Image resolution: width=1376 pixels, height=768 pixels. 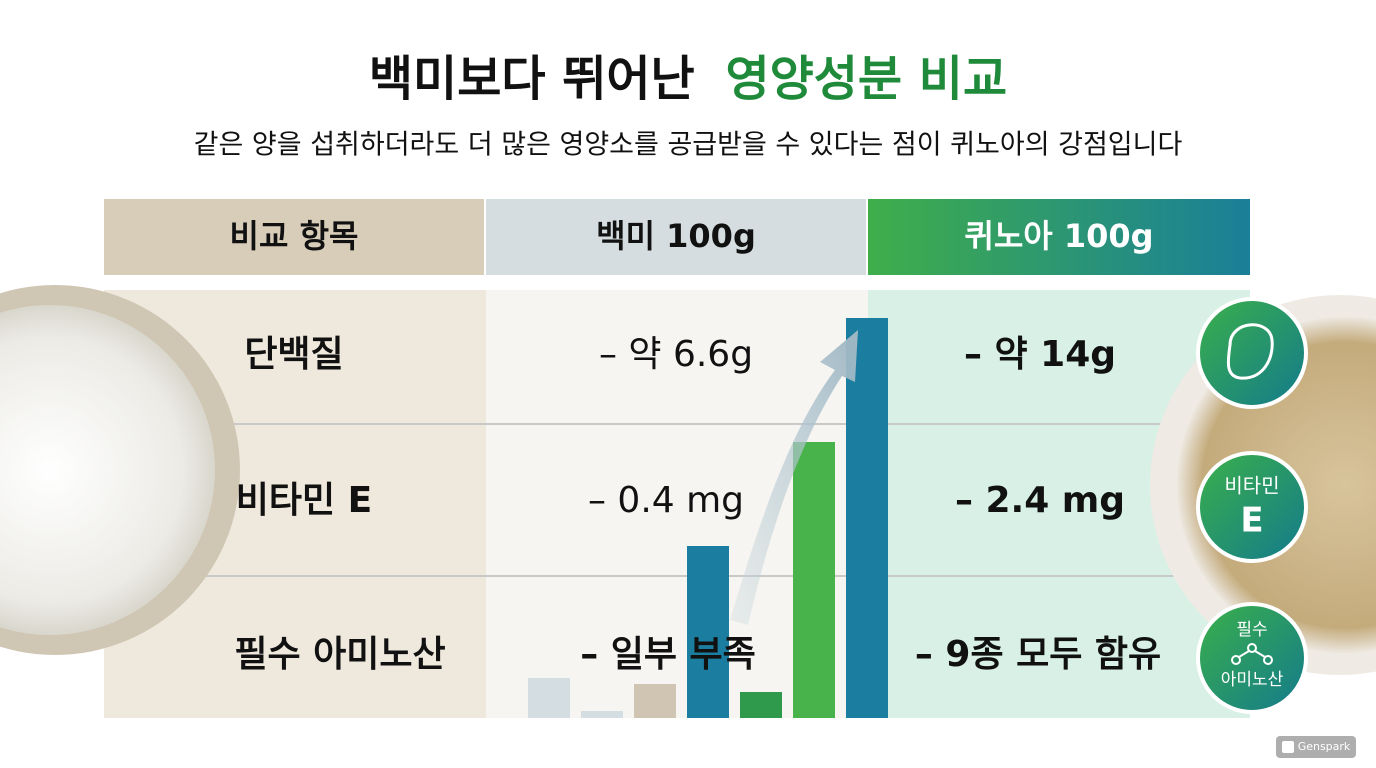 What do you see at coordinates (1251, 630) in the screenshot?
I see `badge-text: 필수` at bounding box center [1251, 630].